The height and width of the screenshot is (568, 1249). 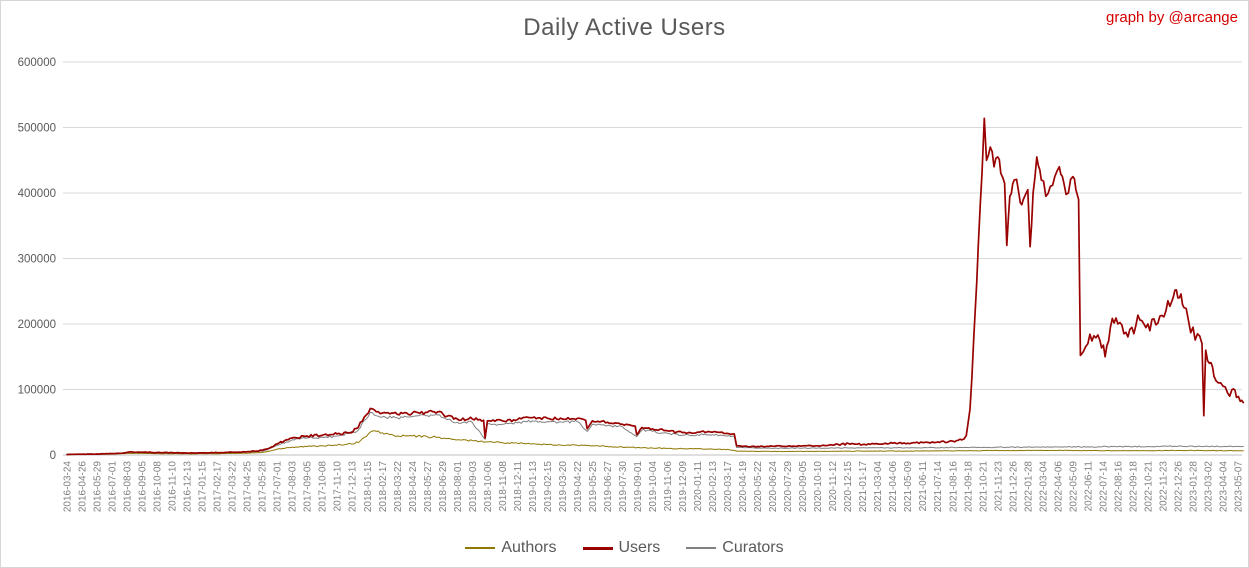 What do you see at coordinates (1118, 487) in the screenshot?
I see `x-tick-label: 2022-08-16` at bounding box center [1118, 487].